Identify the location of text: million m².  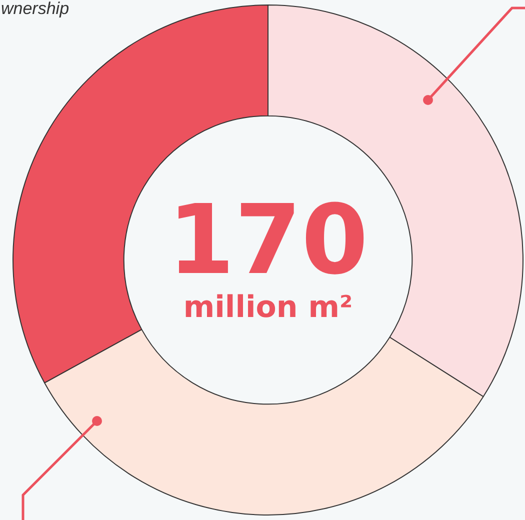
(268, 308).